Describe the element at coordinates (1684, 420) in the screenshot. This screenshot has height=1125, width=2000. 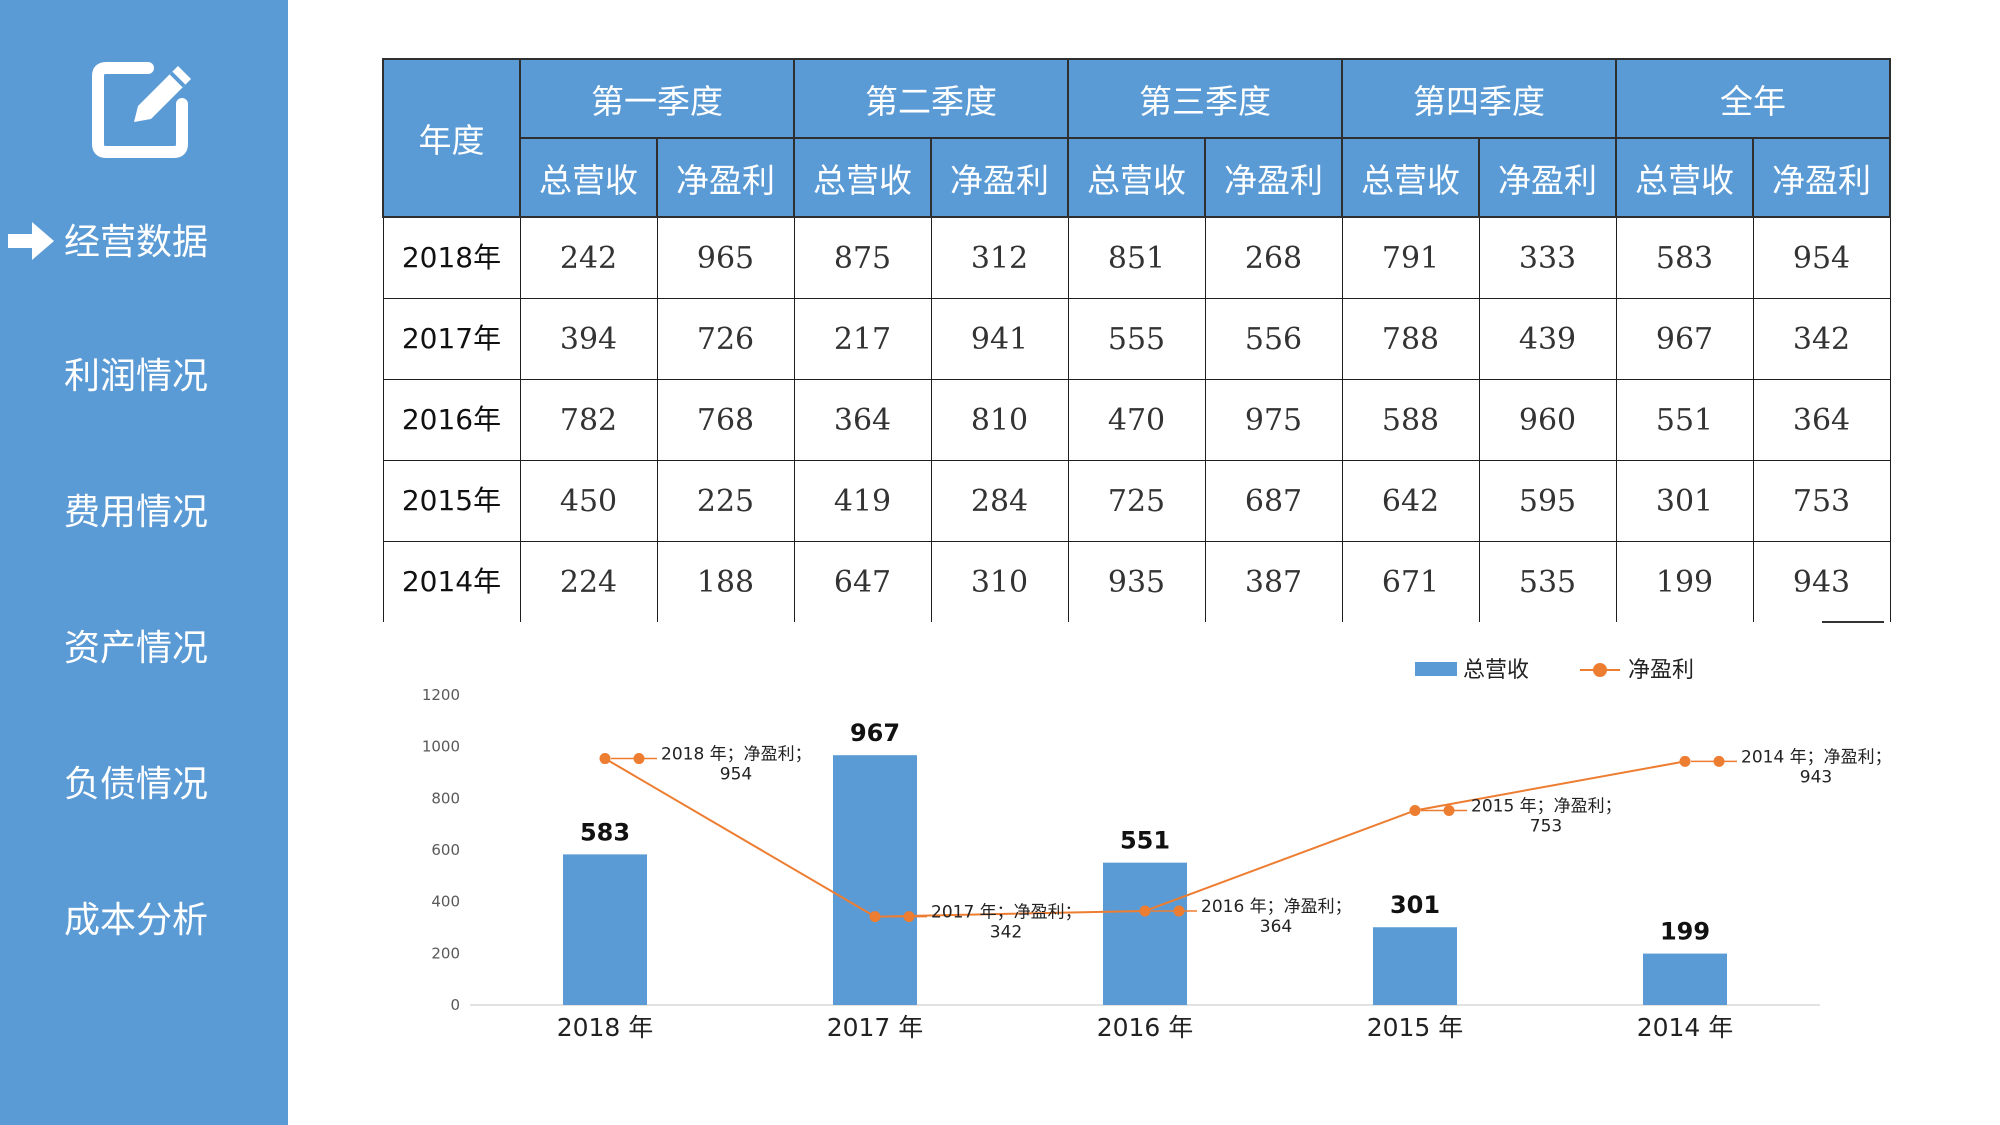
I see `table-cell: 551` at that location.